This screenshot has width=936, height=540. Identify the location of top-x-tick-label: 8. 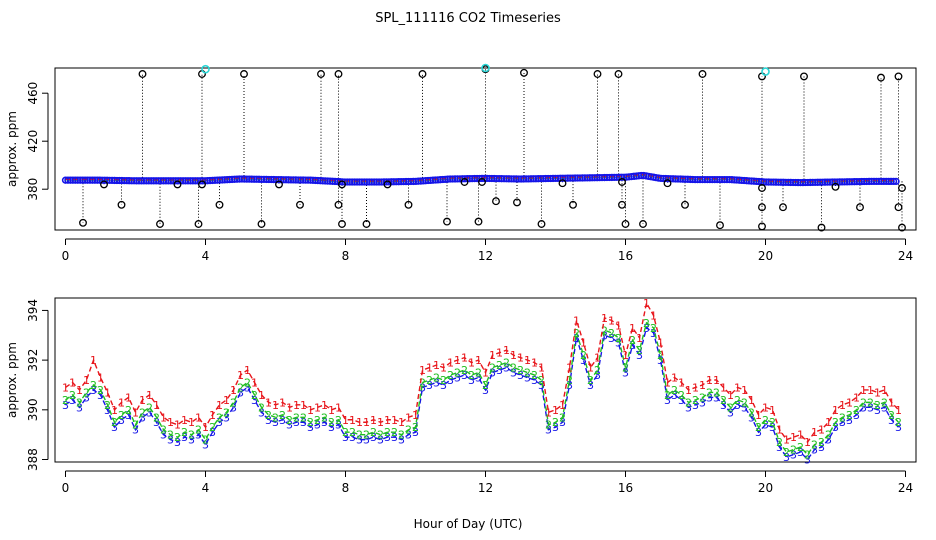
(346, 256).